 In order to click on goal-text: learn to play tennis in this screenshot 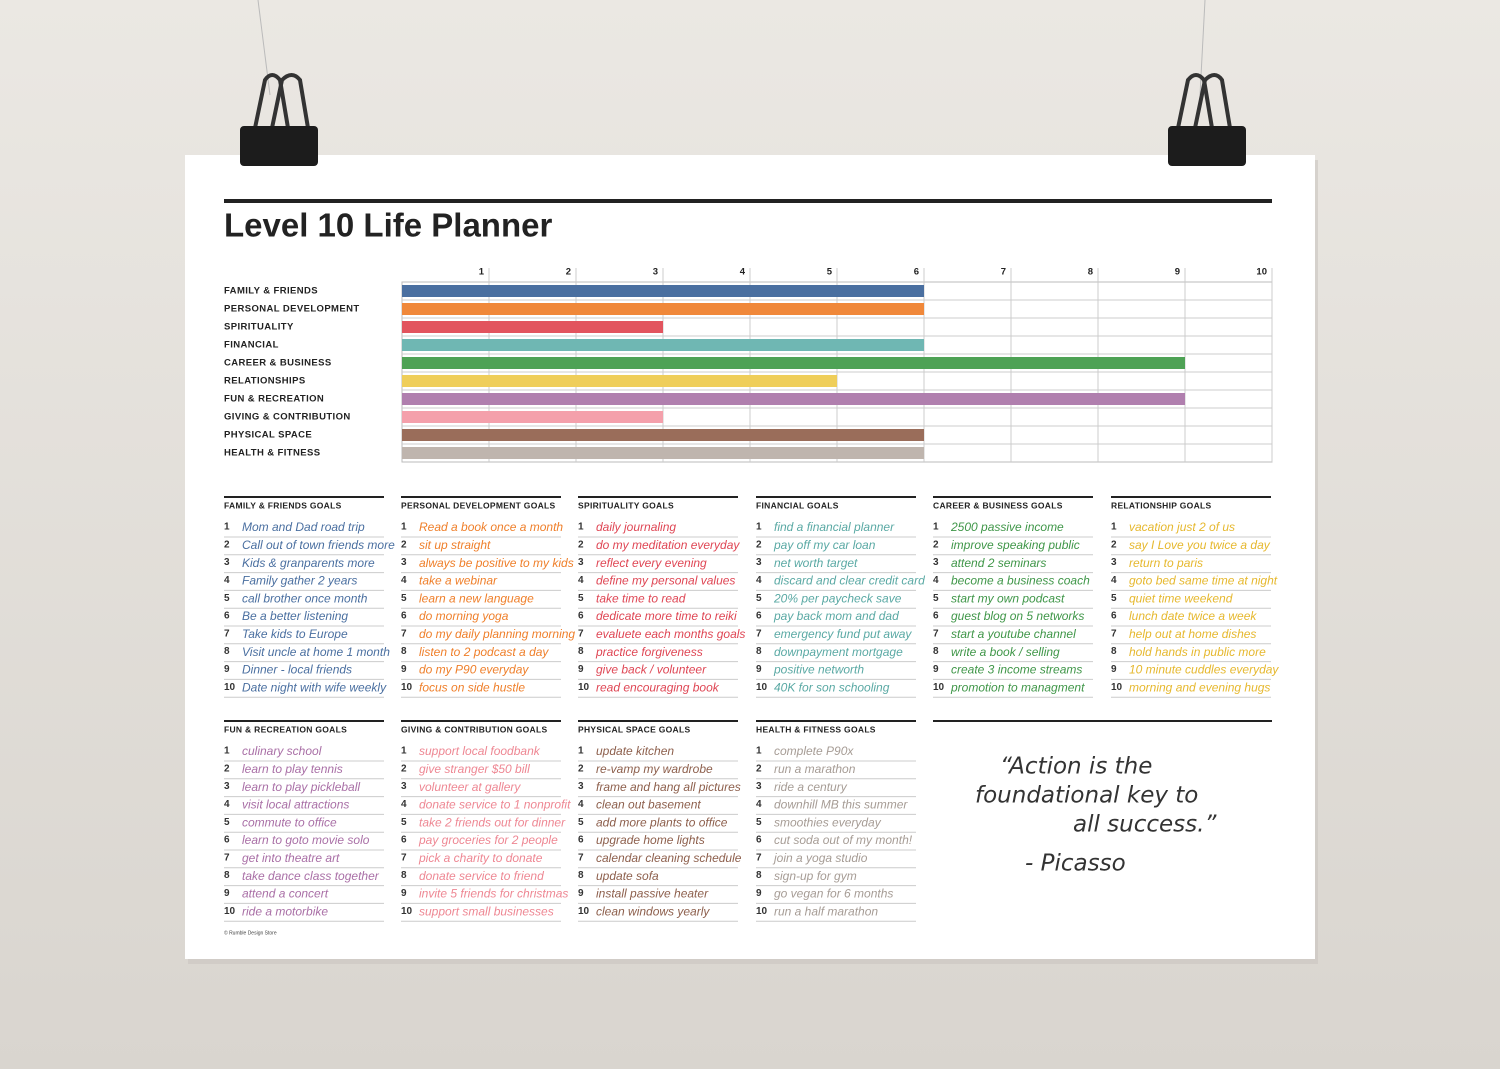, I will do `click(292, 769)`.